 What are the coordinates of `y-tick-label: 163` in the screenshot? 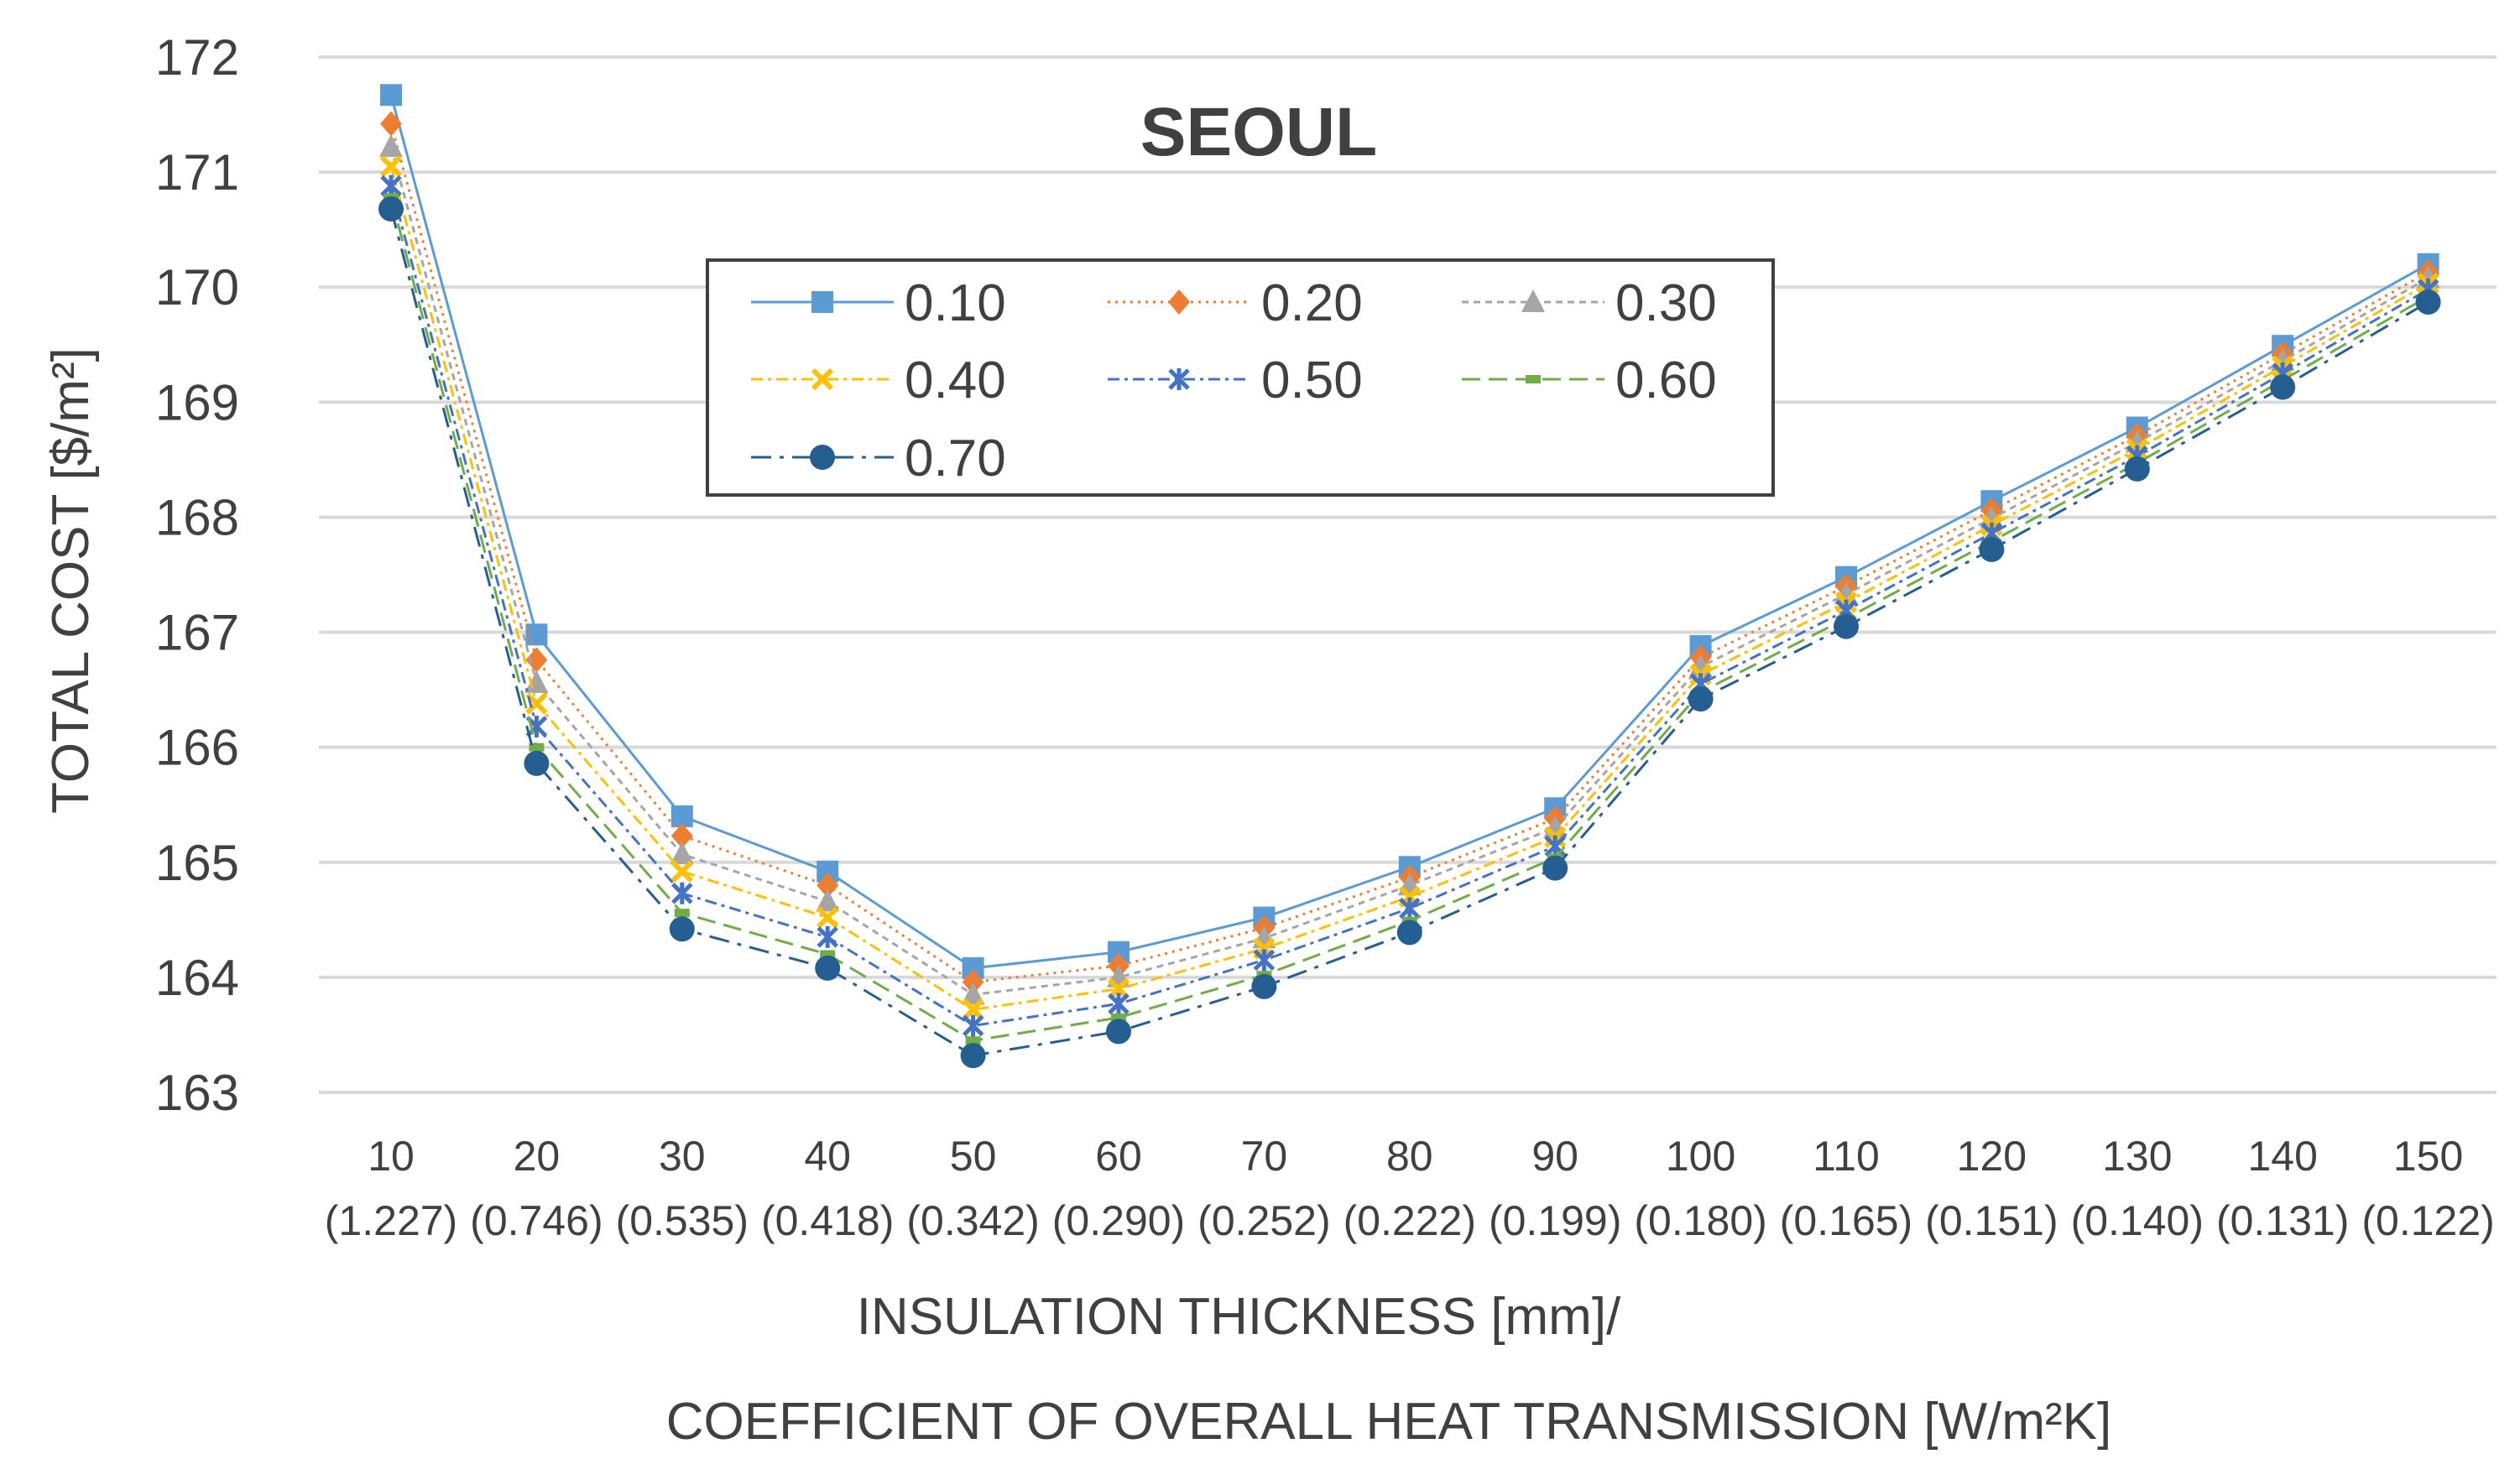 It's located at (197, 1093).